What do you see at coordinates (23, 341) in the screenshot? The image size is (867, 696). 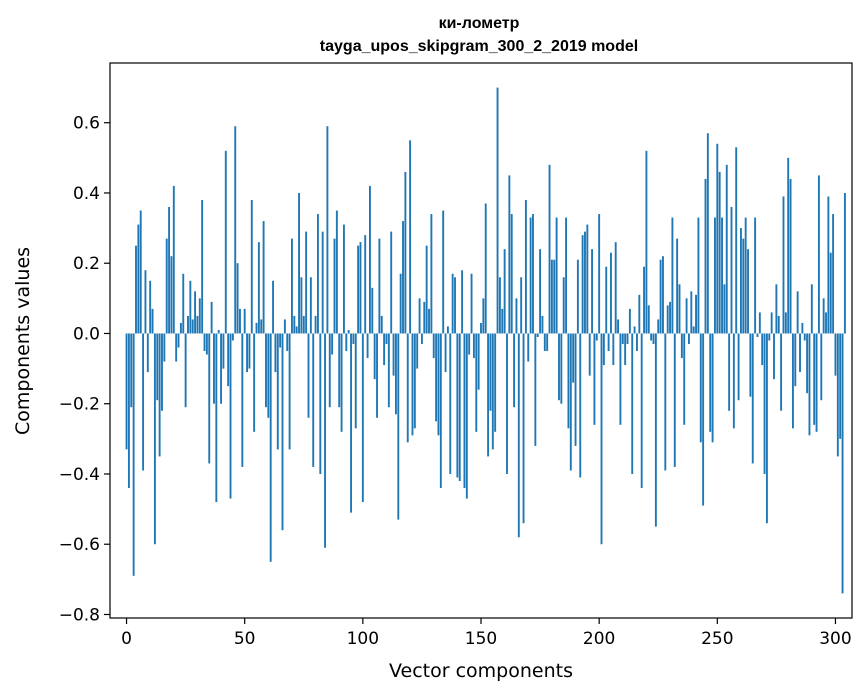 I see `y-axis-label: Components values` at bounding box center [23, 341].